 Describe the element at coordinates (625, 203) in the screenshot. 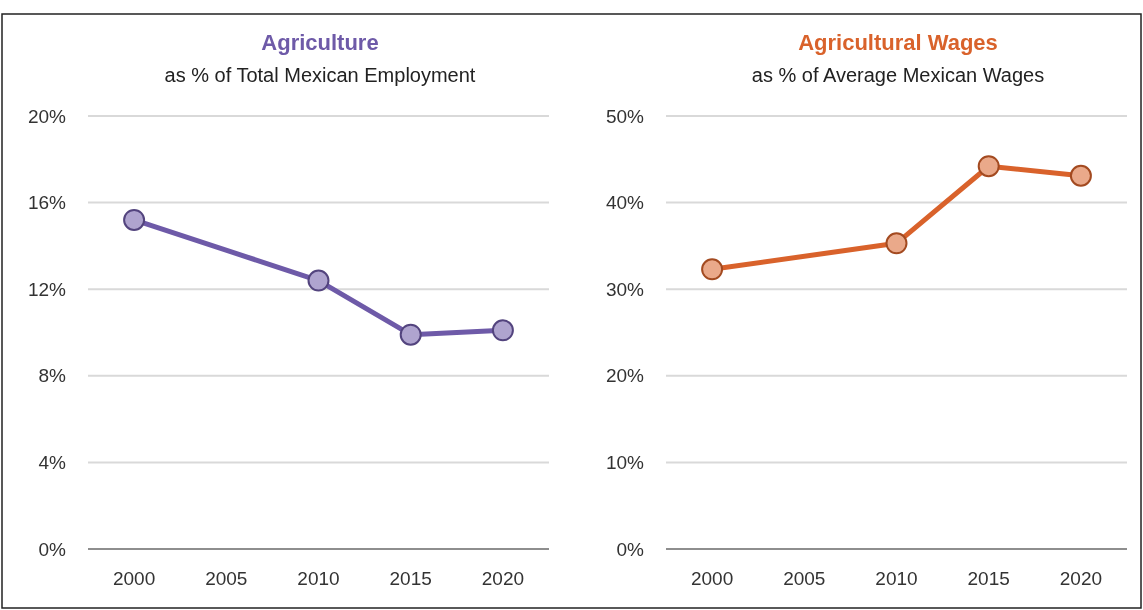

I see `y-tick-label: 40%` at that location.